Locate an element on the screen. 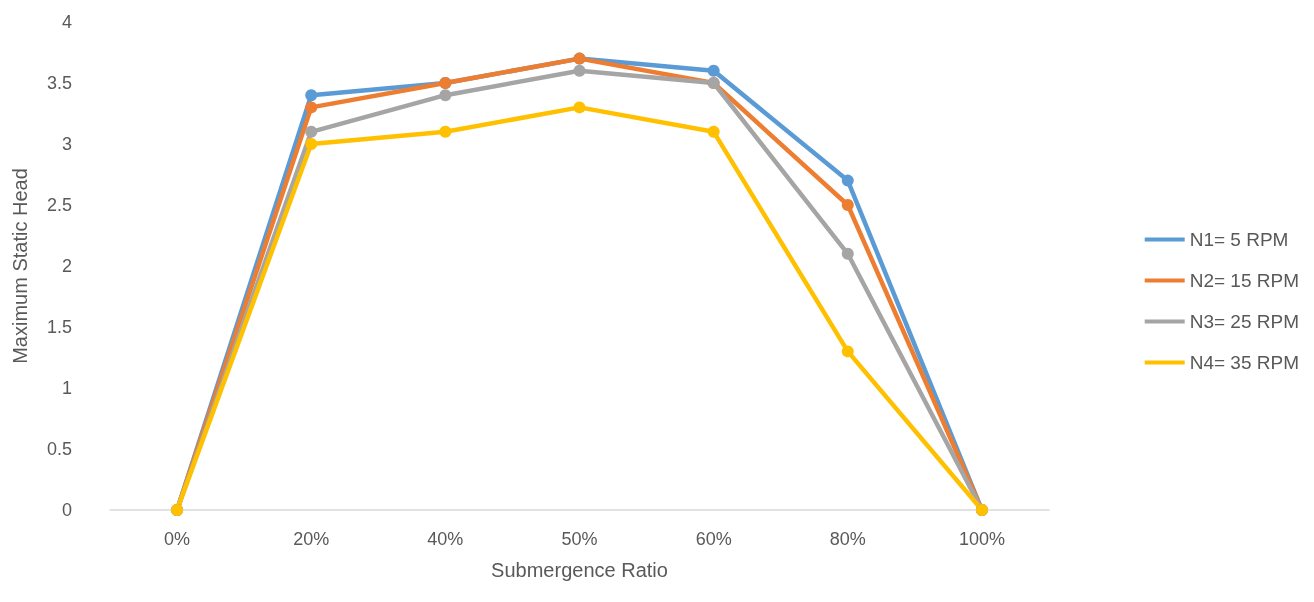 The image size is (1314, 602). legend-label: N2= 15 RPM is located at coordinates (1244, 280).